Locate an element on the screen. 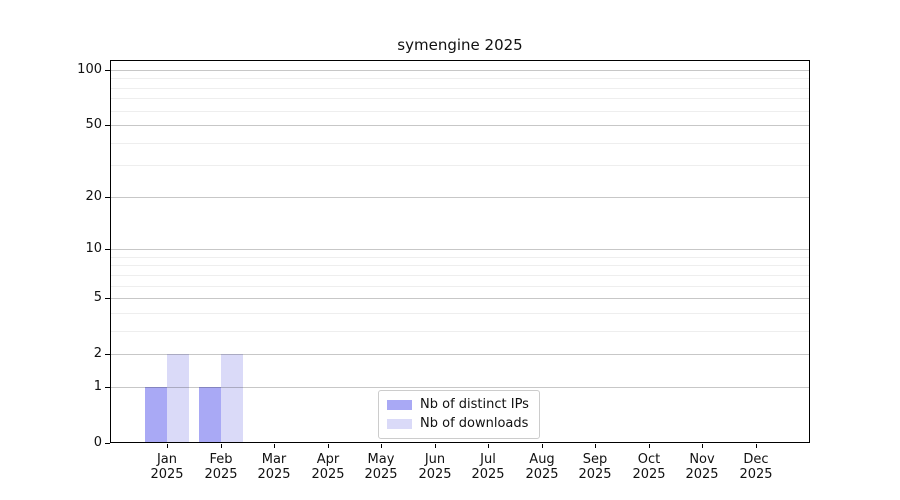 Image resolution: width=900 pixels, height=500 pixels. x-tick-label-dec-2025: Dec 2025 is located at coordinates (756, 467).